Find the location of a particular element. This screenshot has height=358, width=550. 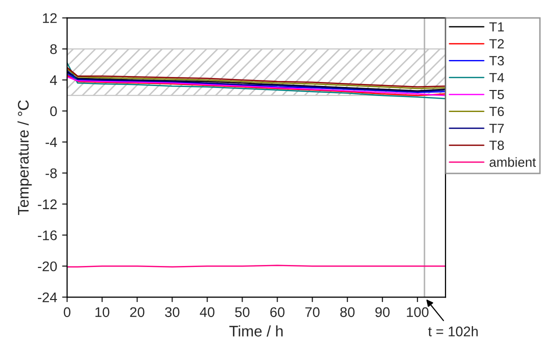

legend-label: T2 is located at coordinates (496, 43).